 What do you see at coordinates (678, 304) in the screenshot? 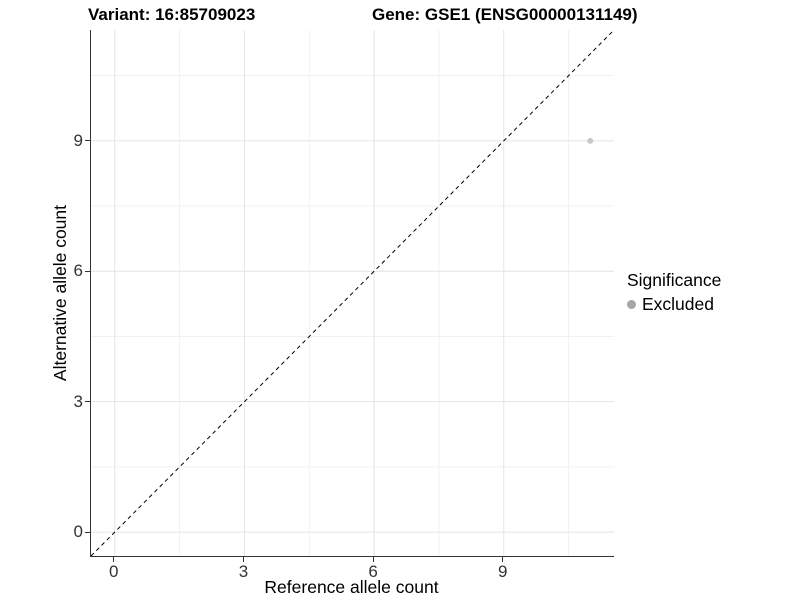
I see `legend-item-label: Excluded` at bounding box center [678, 304].